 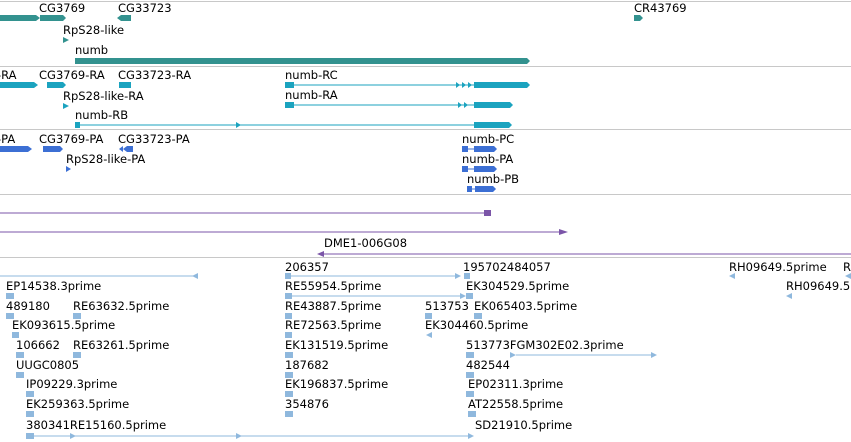 I want to click on protein-label: CG33723-PA, so click(x=154, y=139).